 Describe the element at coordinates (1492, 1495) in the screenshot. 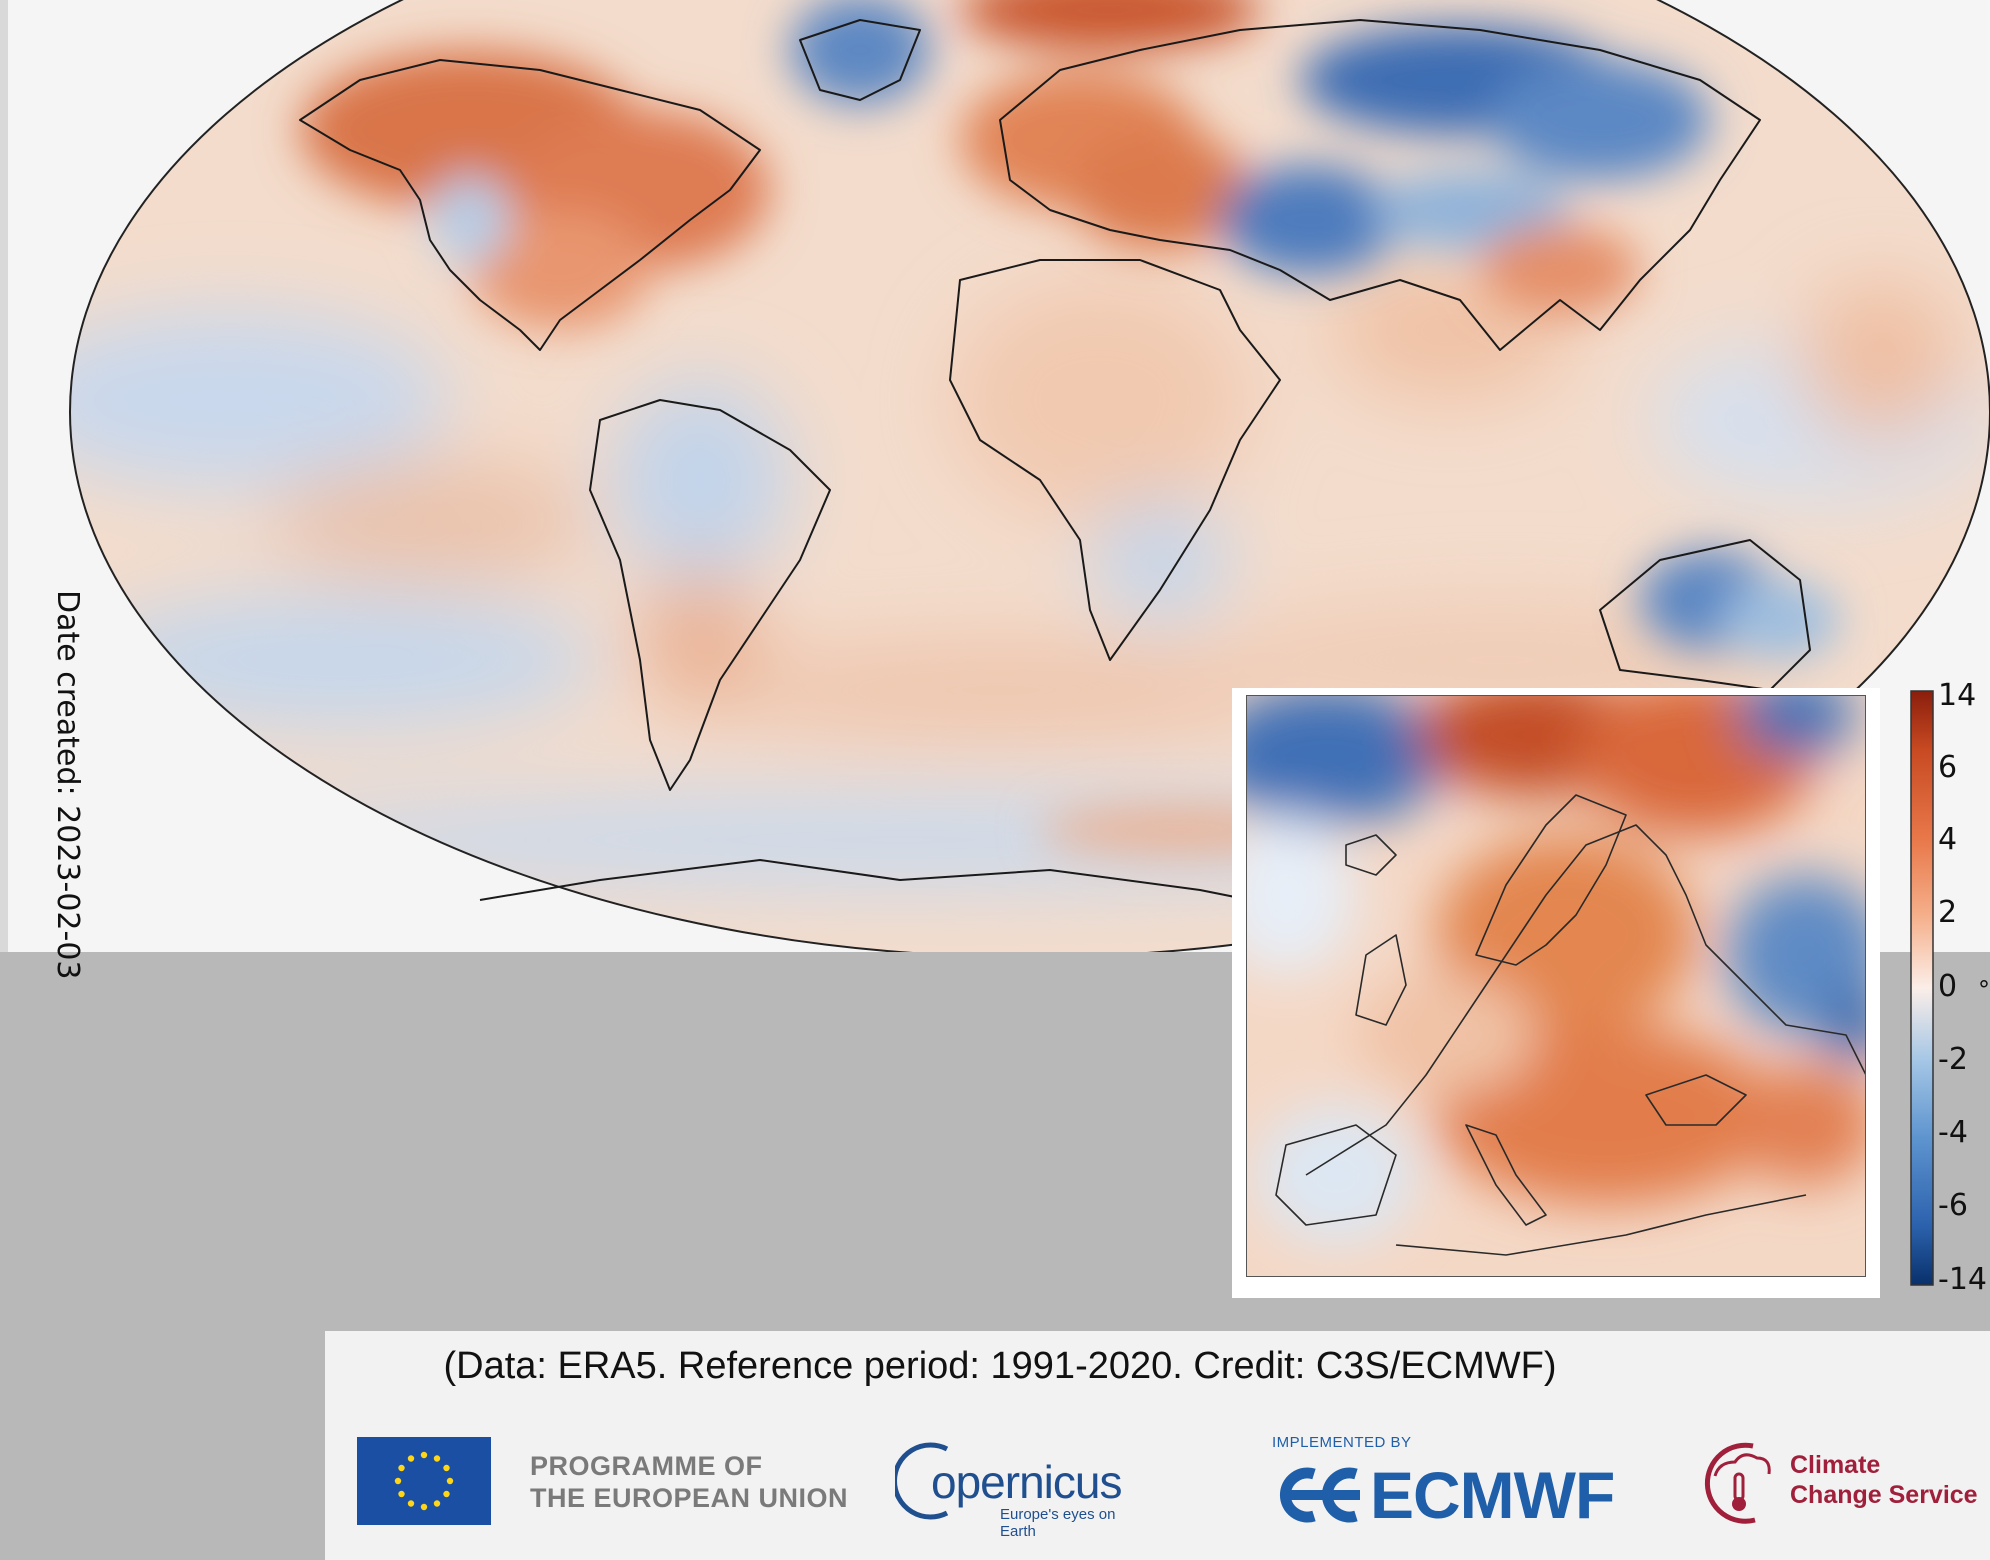

I see `ecmwf-wordmark: ECMWF` at that location.